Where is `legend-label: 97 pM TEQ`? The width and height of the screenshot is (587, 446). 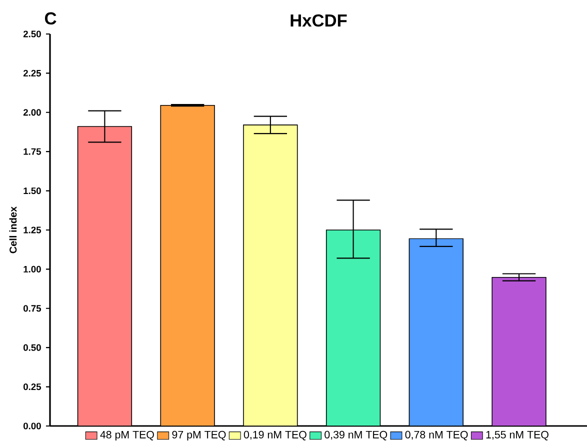
legend-label: 97 pM TEQ is located at coordinates (199, 435).